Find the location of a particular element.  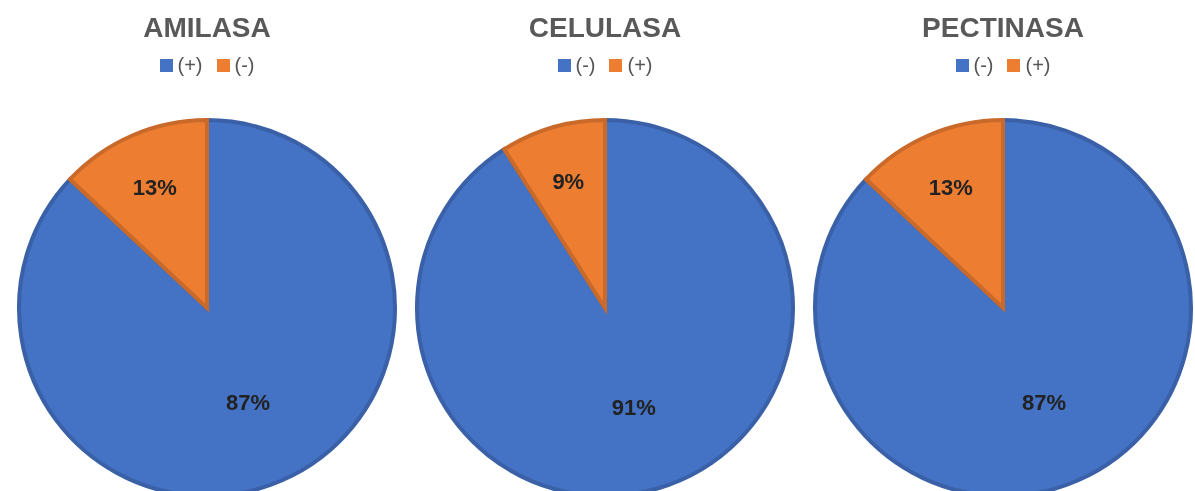

chart-title: PECTINASA is located at coordinates (1003, 28).